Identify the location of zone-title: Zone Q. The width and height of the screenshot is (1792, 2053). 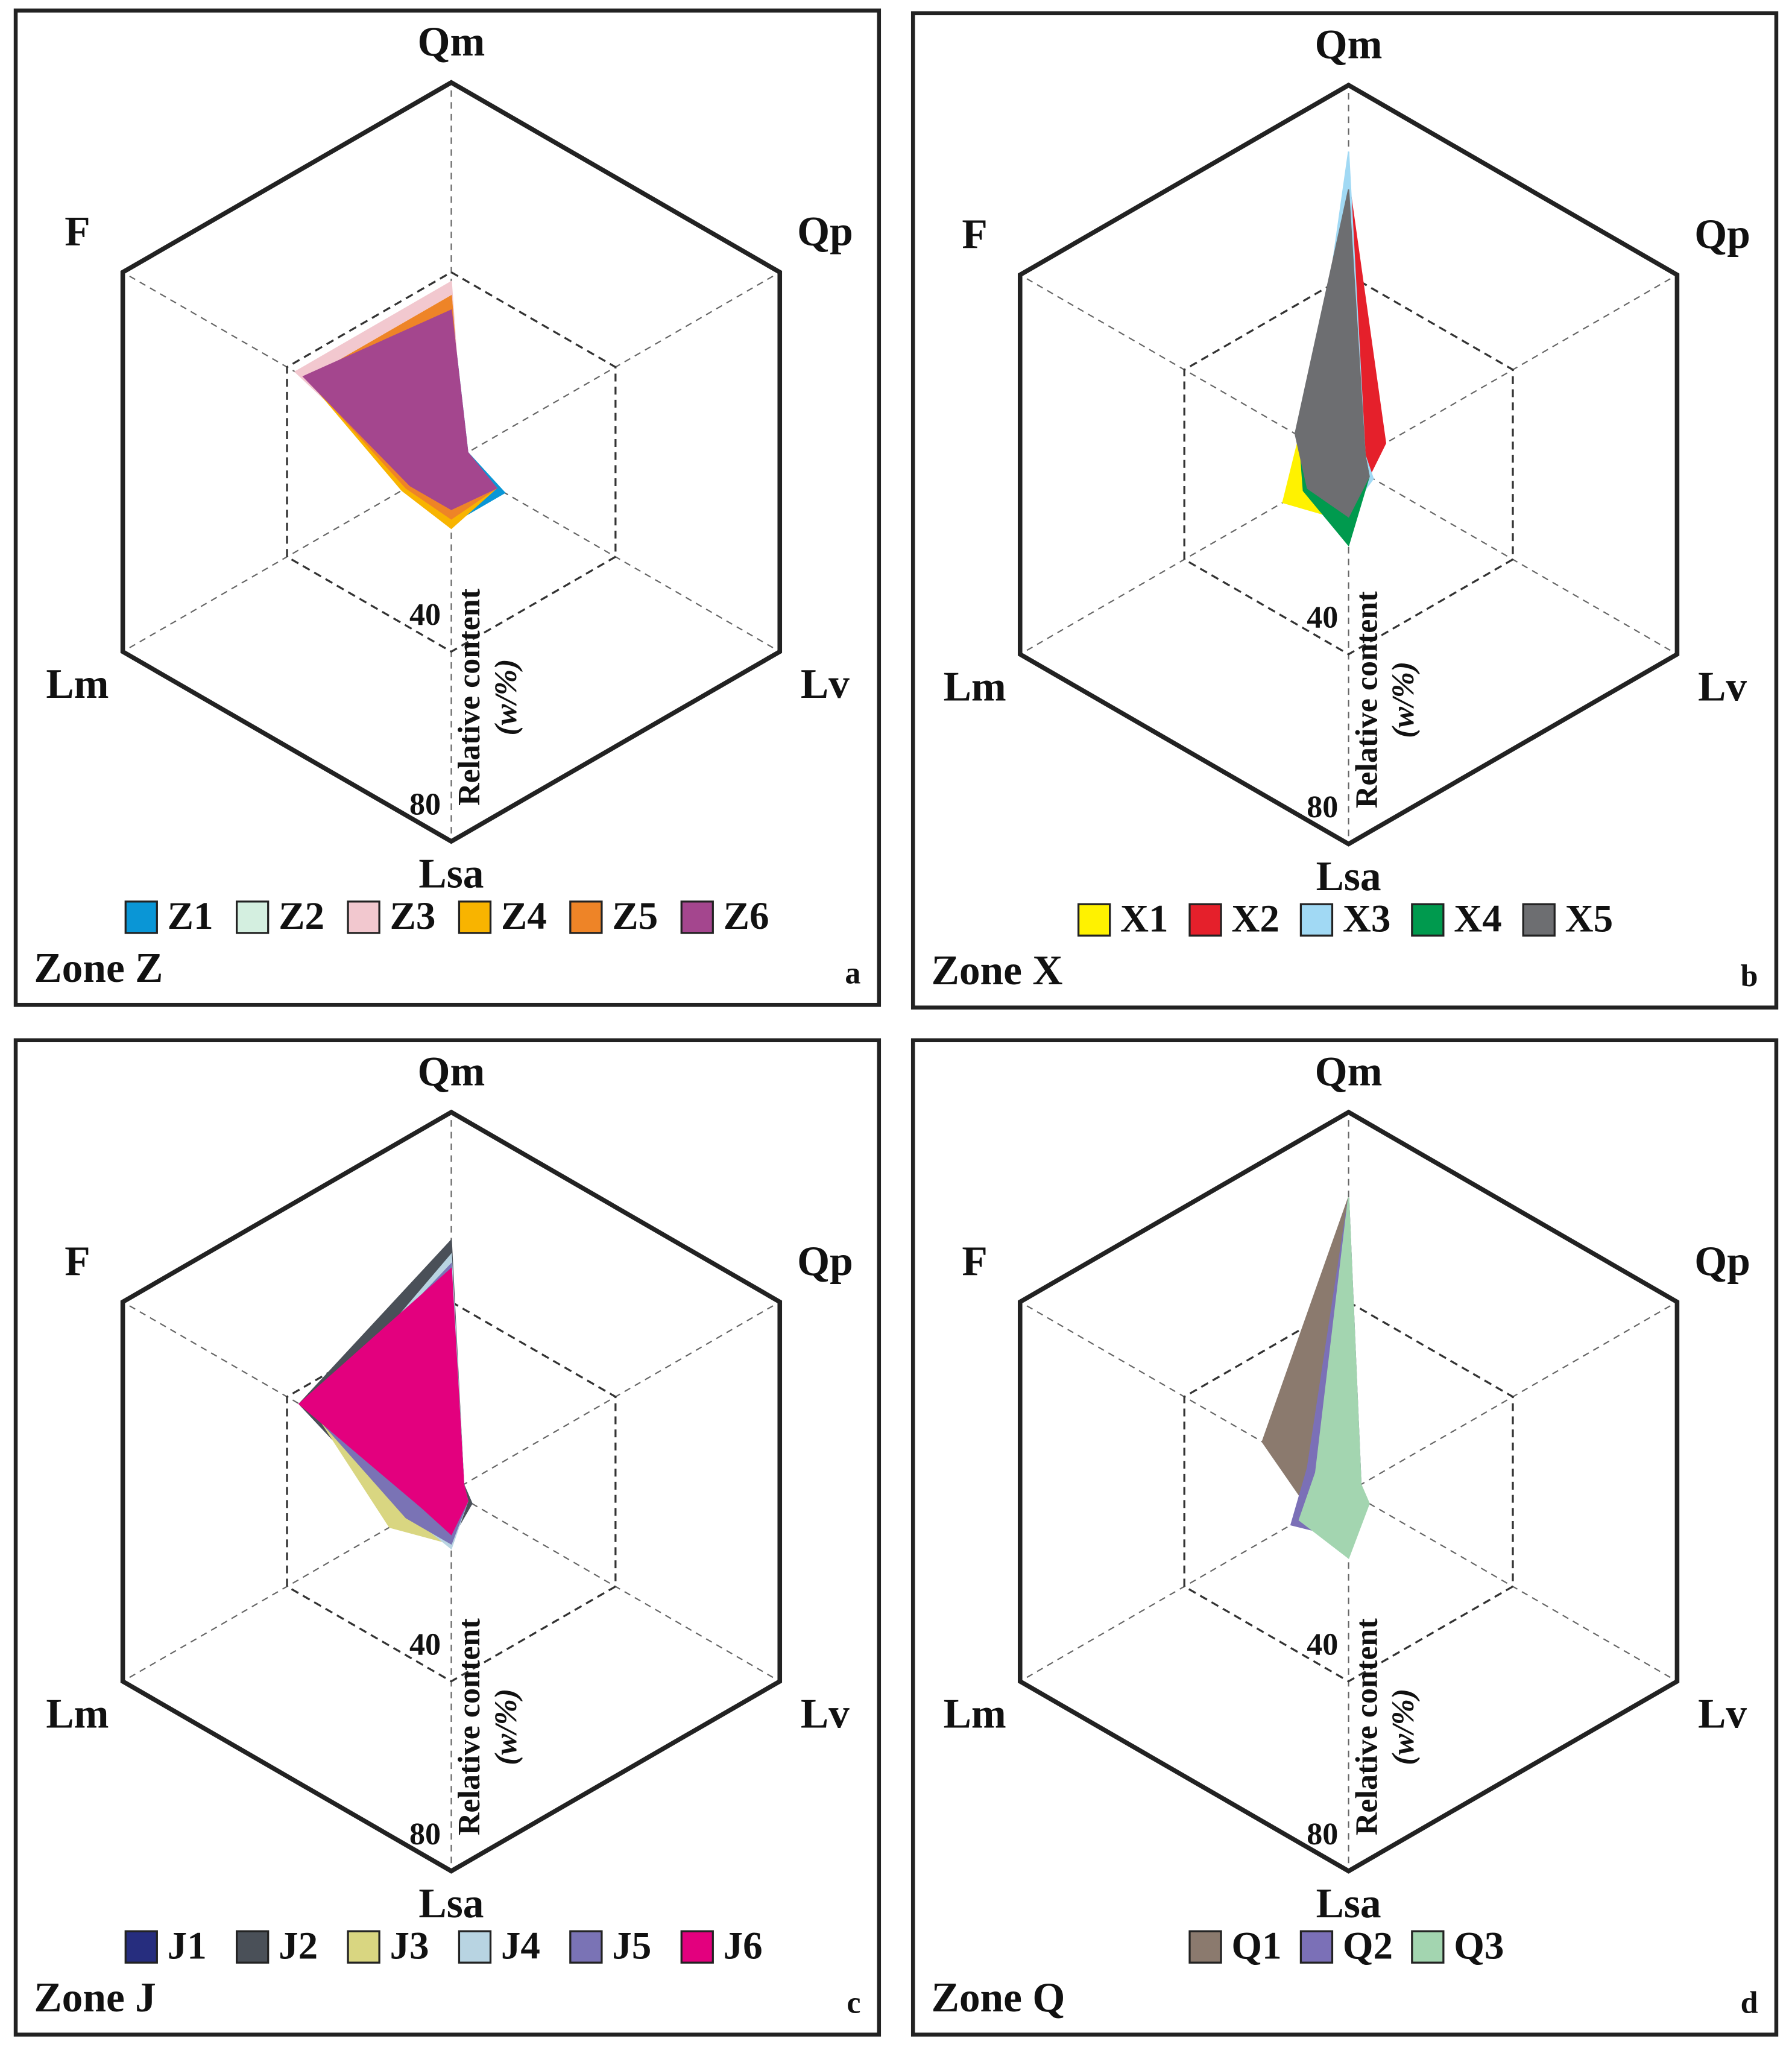
(998, 1998).